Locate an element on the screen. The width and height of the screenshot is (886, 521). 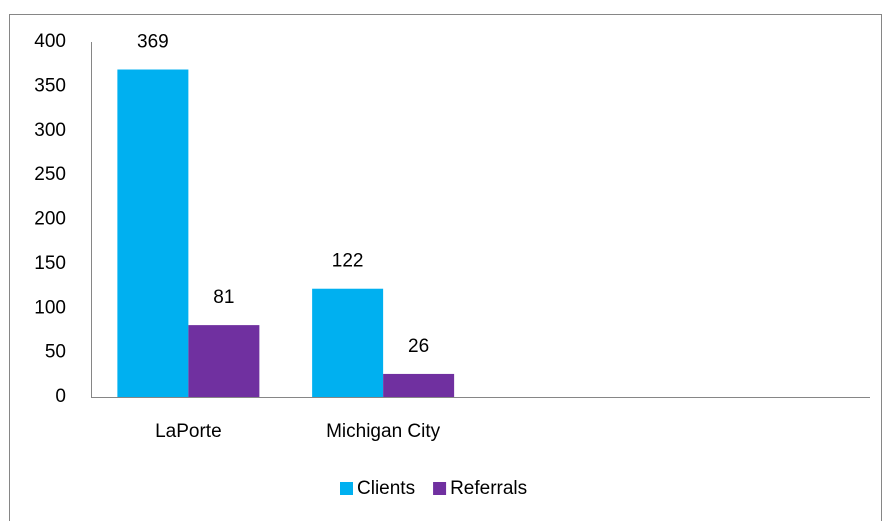
legend-label: Clients is located at coordinates (386, 488).